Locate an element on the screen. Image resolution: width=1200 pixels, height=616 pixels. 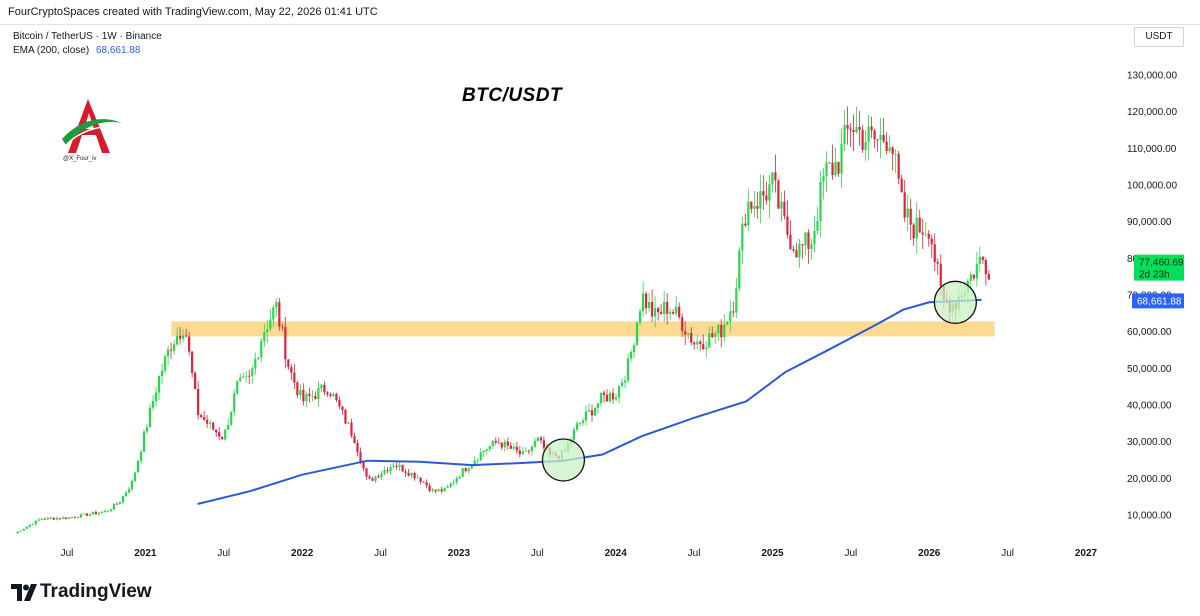
currency-selector: USDT is located at coordinates (1159, 37).